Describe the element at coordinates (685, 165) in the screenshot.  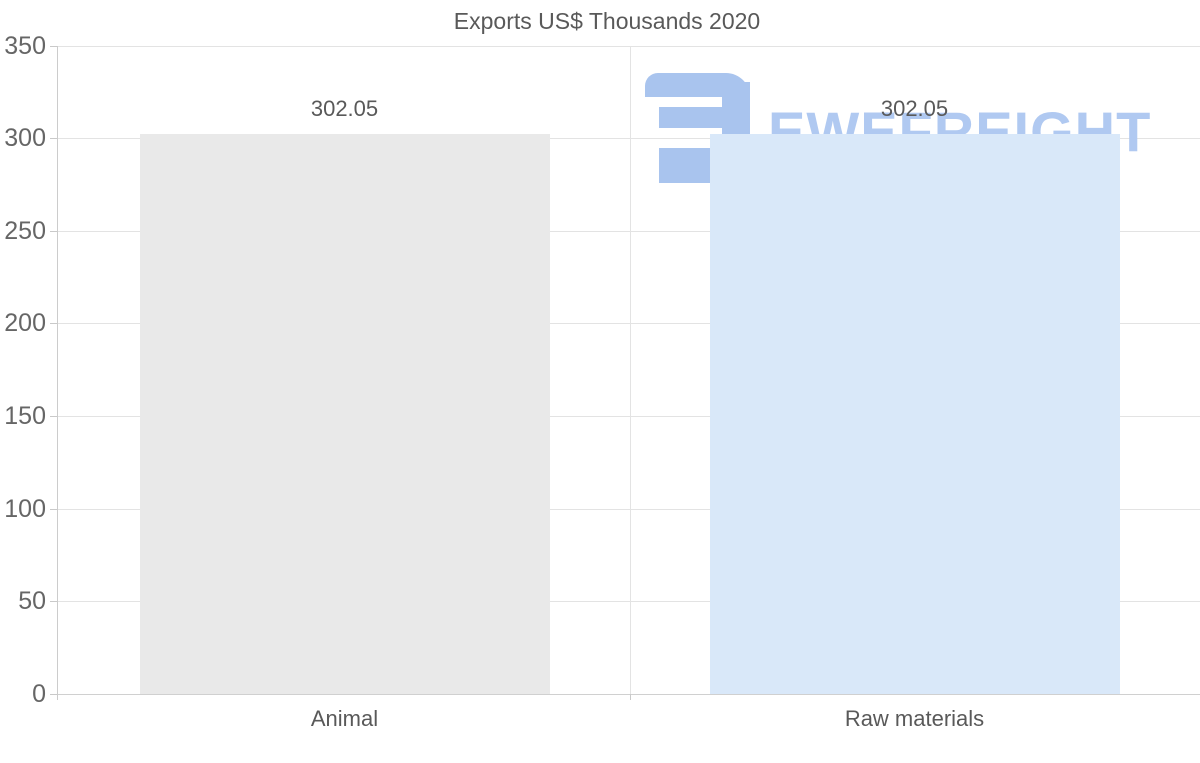
I see `ewefreight-logo-icon-lower-dash` at that location.